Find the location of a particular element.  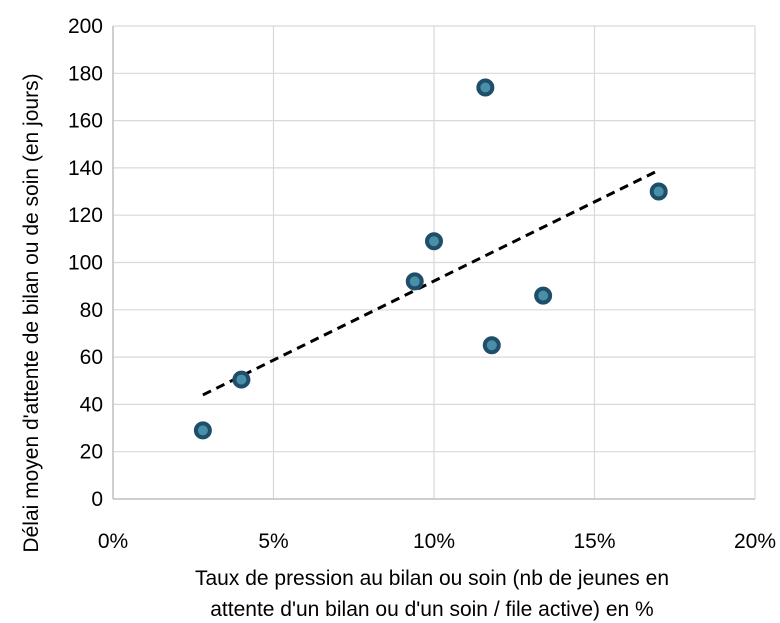

x-tick-label: 0% is located at coordinates (113, 541).